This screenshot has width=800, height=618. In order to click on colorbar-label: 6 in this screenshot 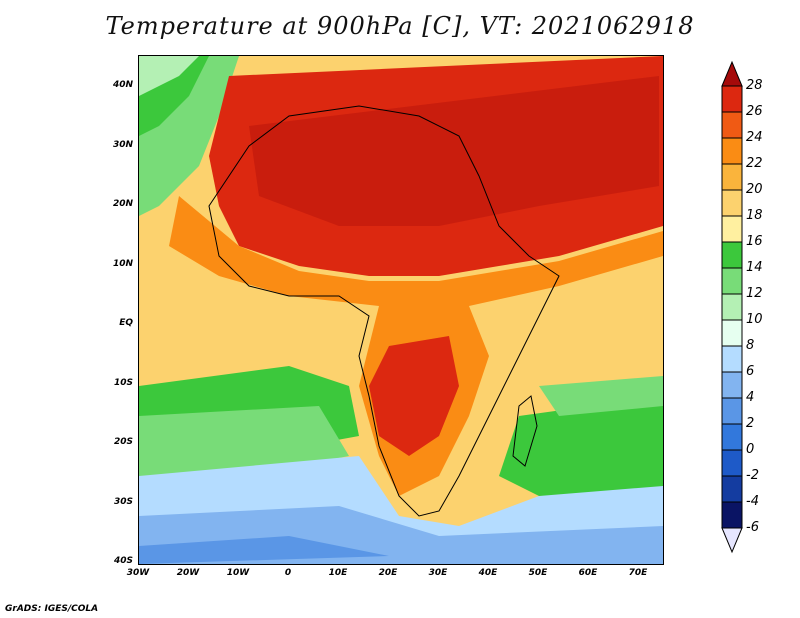, I will do `click(750, 371)`.